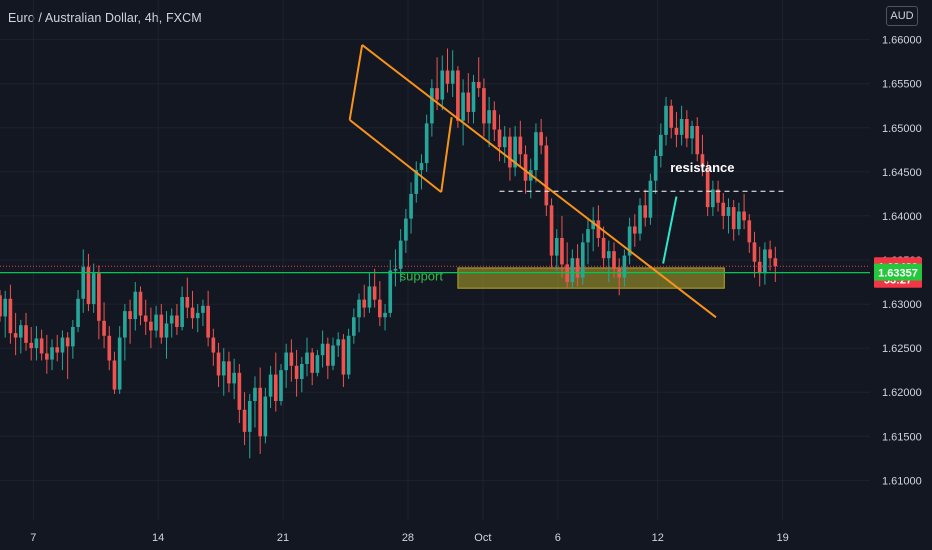 The width and height of the screenshot is (932, 550). I want to click on support-label: support, so click(422, 275).